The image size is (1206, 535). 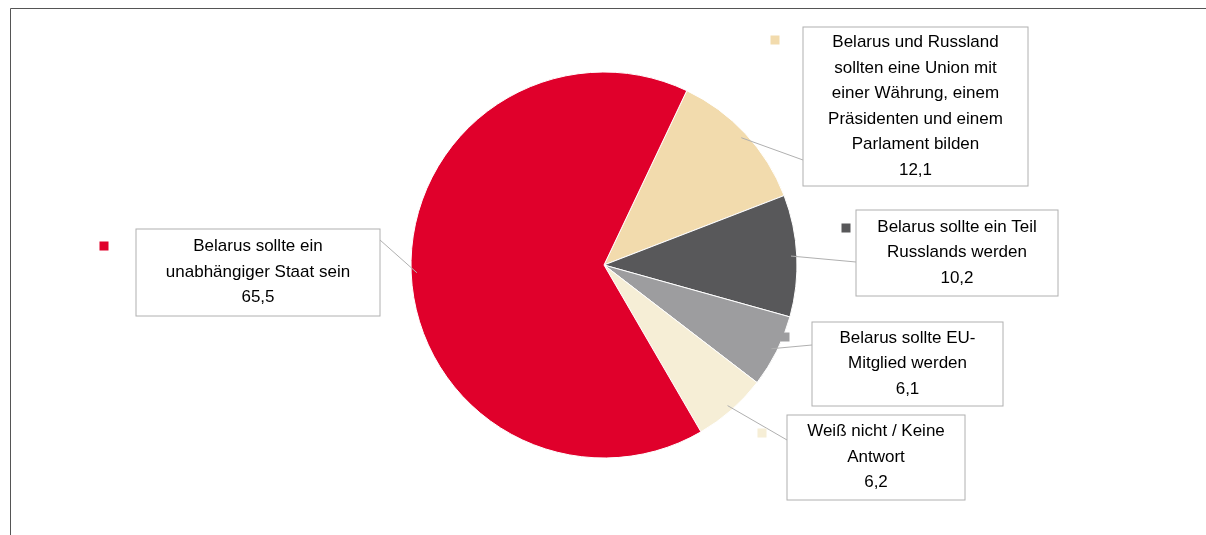 I want to click on slice-label: Belarus und Russland sollten eine Union mit einer Währung, einem Präsidenten und einem Parlament bilden, so click(x=915, y=93).